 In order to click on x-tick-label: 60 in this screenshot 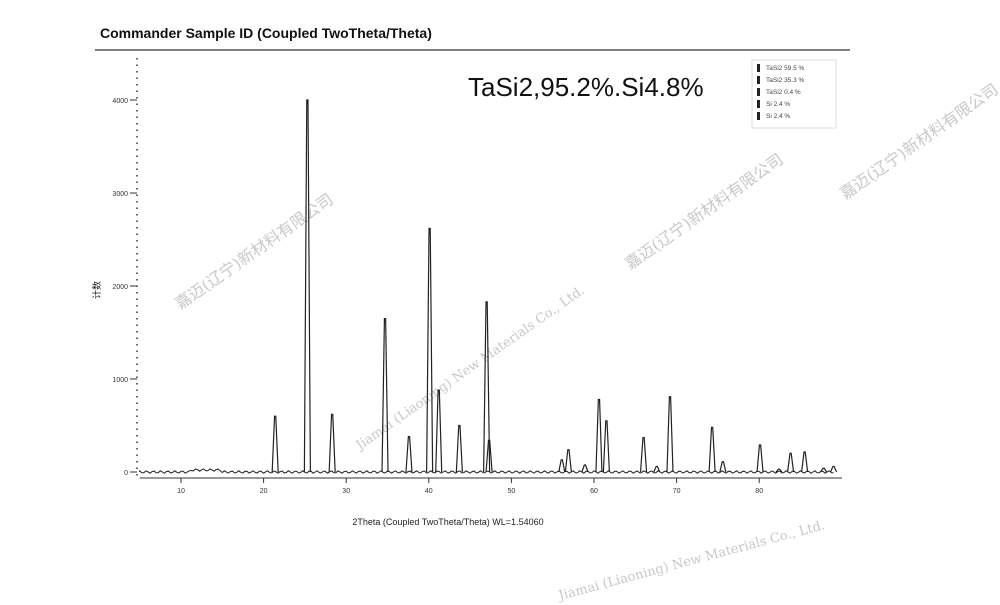, I will do `click(594, 491)`.